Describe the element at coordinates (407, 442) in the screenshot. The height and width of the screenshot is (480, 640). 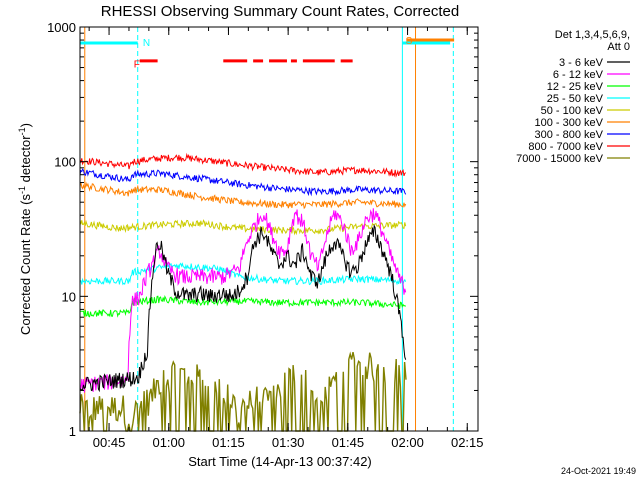
I see `x-tick-label-6: 02:00` at that location.